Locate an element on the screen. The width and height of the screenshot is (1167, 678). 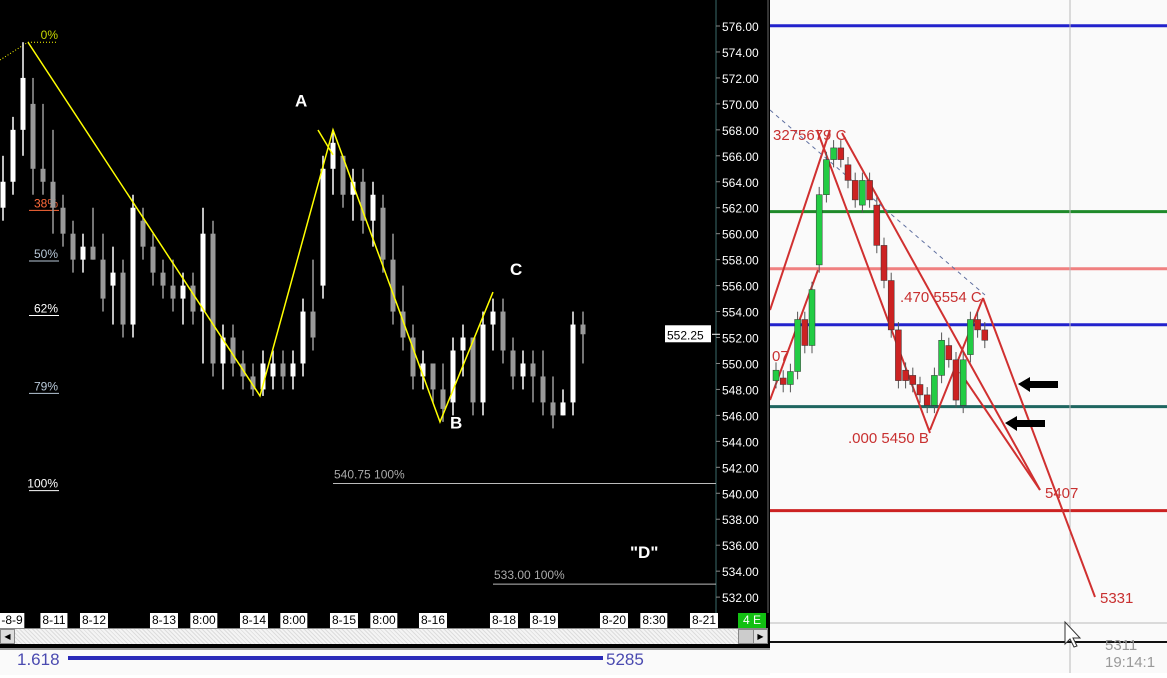
time-tick-label: 8-21 is located at coordinates (704, 620).